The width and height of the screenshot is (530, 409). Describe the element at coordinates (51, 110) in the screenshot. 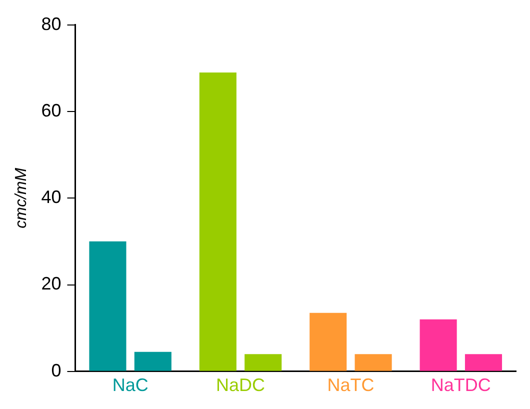

I see `y-tick-label: 60` at that location.